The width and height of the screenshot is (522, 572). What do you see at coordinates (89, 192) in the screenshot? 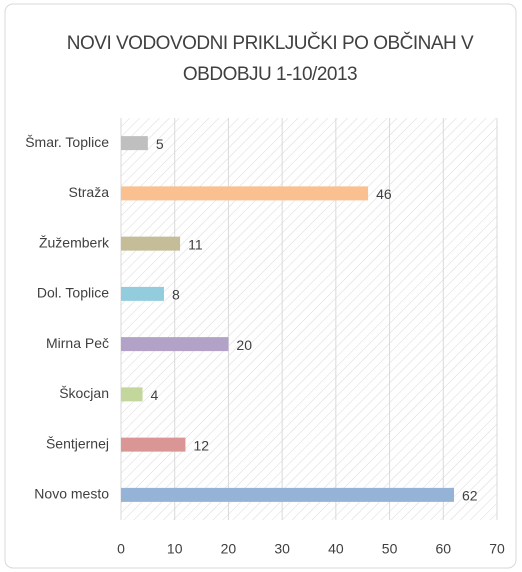
I see `y-tick-label: Straža` at bounding box center [89, 192].